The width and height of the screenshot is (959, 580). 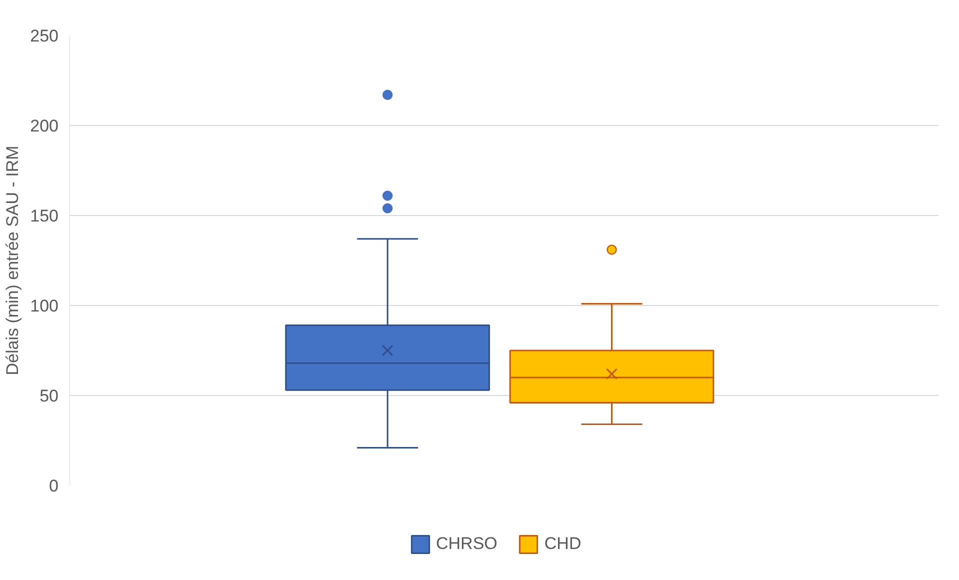 What do you see at coordinates (12, 261) in the screenshot?
I see `y-axis-title: Délais (min) entrée SAU - IRM` at bounding box center [12, 261].